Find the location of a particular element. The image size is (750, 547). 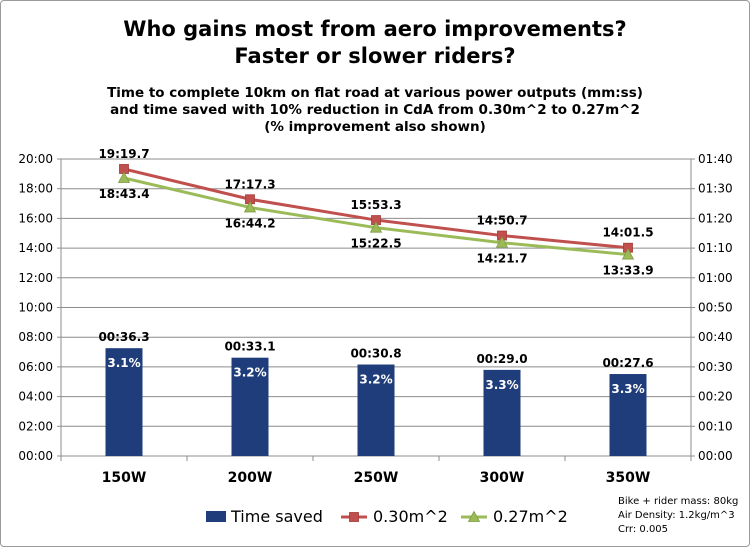

bar-value-label: 00:33.1 is located at coordinates (249, 347).